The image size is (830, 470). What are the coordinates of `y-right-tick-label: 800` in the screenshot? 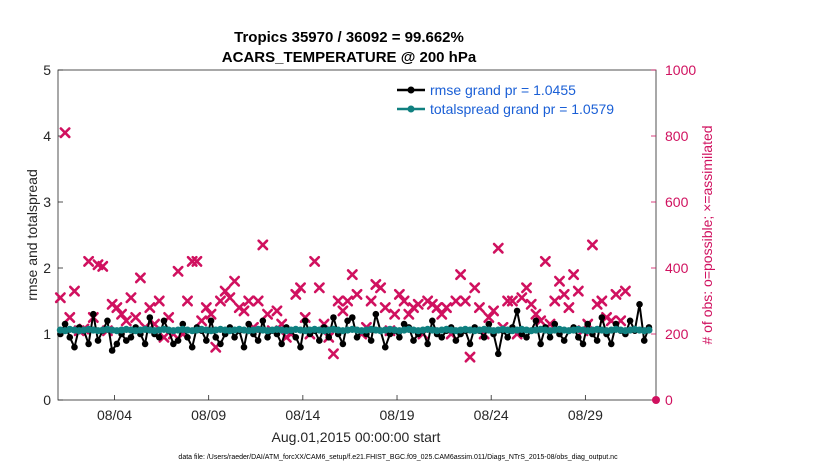 It's located at (677, 136).